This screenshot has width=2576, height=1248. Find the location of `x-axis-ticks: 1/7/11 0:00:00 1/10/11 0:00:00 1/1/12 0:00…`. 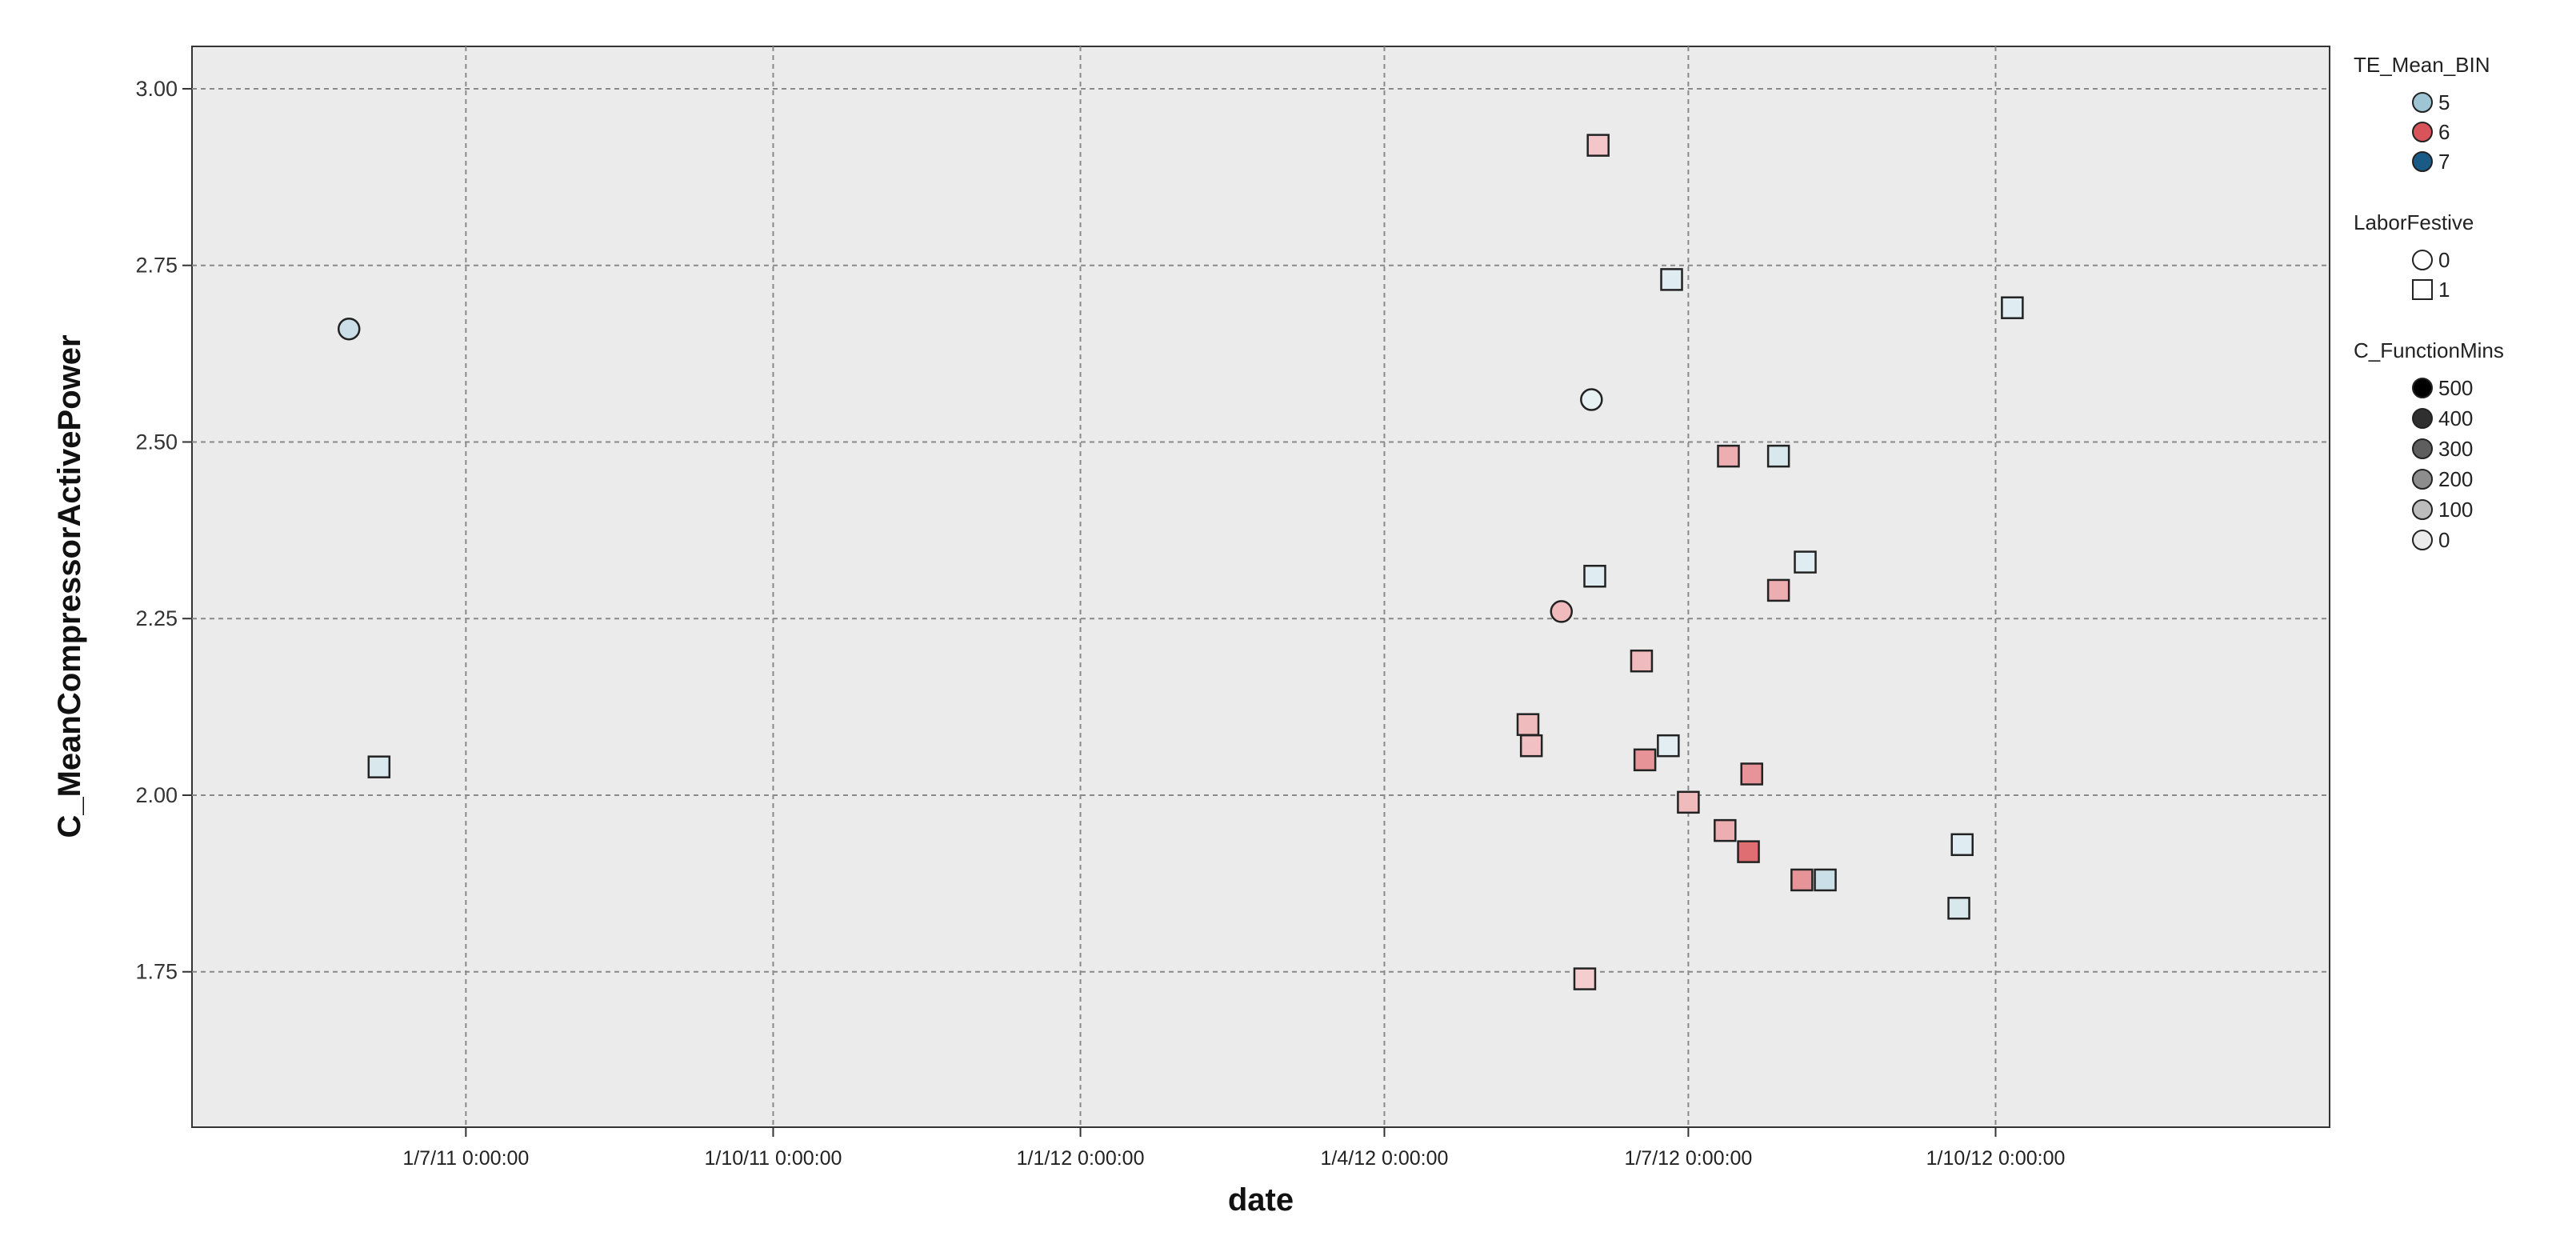

x-axis-ticks: 1/7/11 0:00:00 1/10/11 0:00:00 1/1/12 0:00… is located at coordinates (1233, 1148).